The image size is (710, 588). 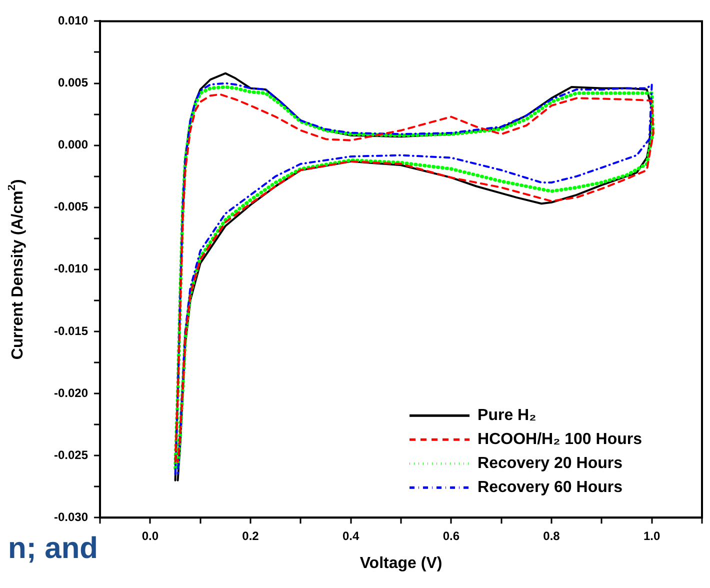 What do you see at coordinates (560, 439) in the screenshot?
I see `legend-label: HCOOH/H₂ 100 Hours` at bounding box center [560, 439].